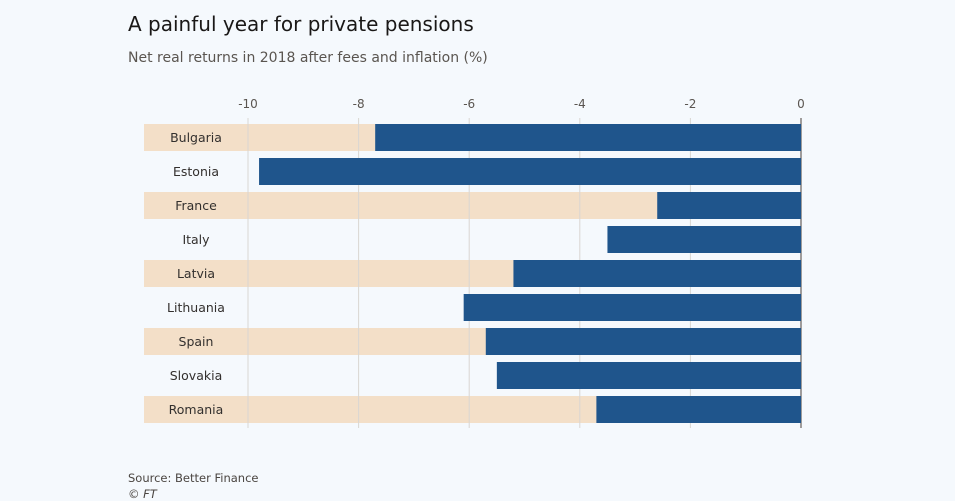 The image size is (955, 501). Describe the element at coordinates (142, 494) in the screenshot. I see `copyright-note: © FT` at that location.